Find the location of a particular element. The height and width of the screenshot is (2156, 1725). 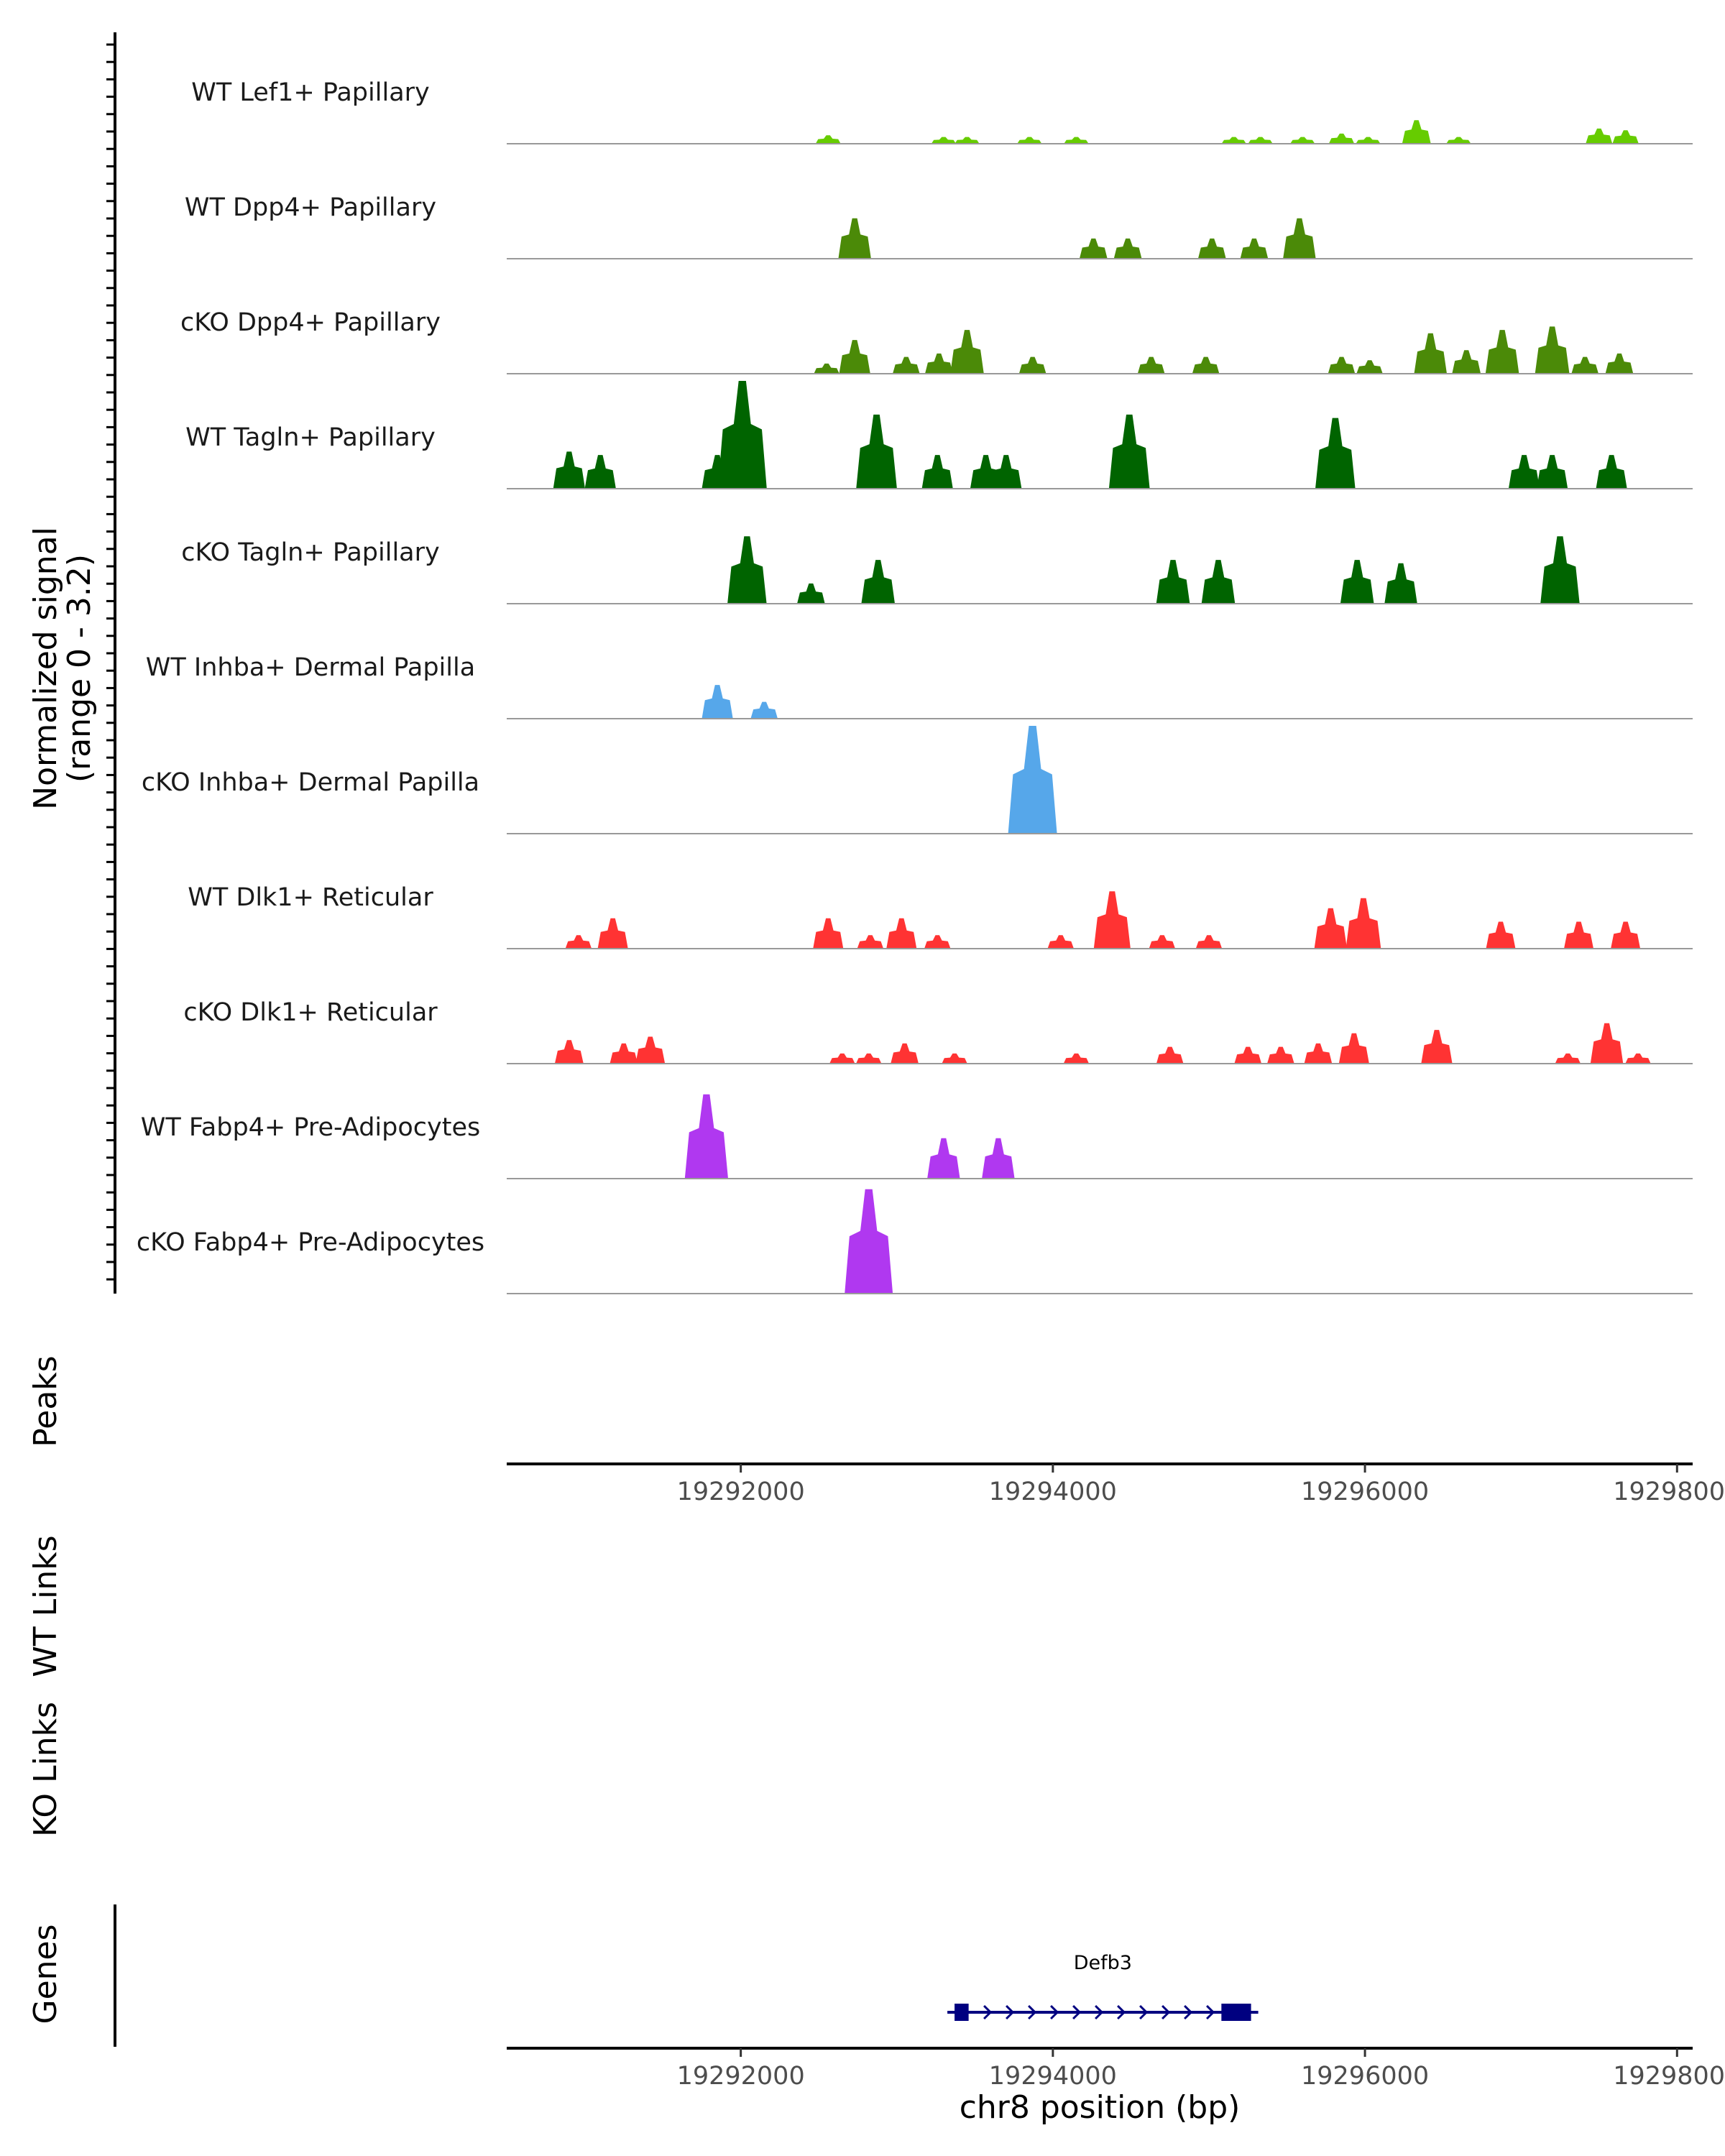

track-7: WT Dlk1+ Reticular is located at coordinates (940, 916).